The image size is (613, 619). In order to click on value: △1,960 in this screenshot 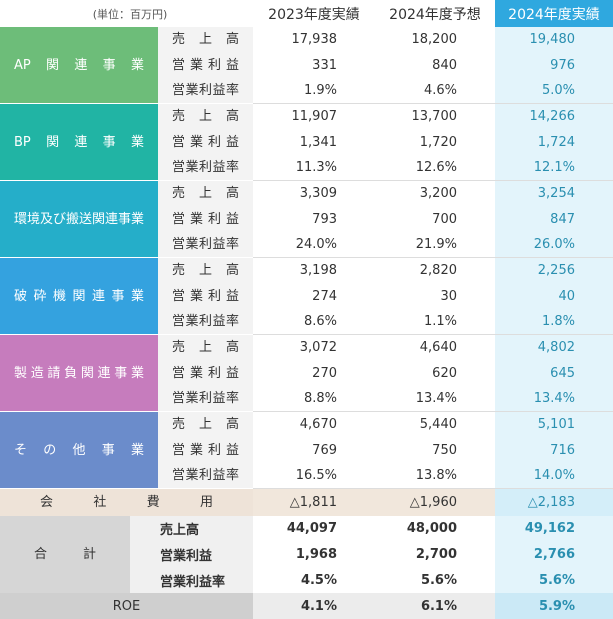, I will do `click(435, 502)`.